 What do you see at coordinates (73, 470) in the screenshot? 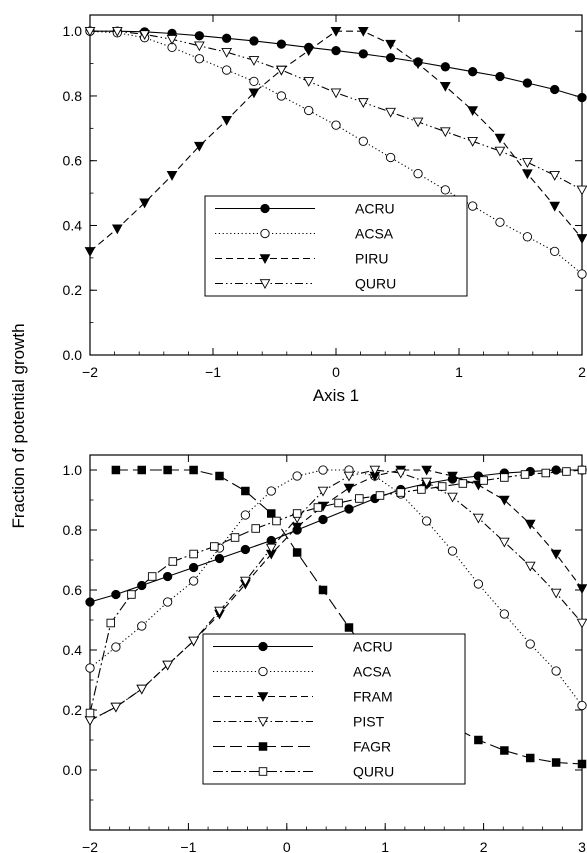
I see `y-tick-label: 1.0` at bounding box center [73, 470].